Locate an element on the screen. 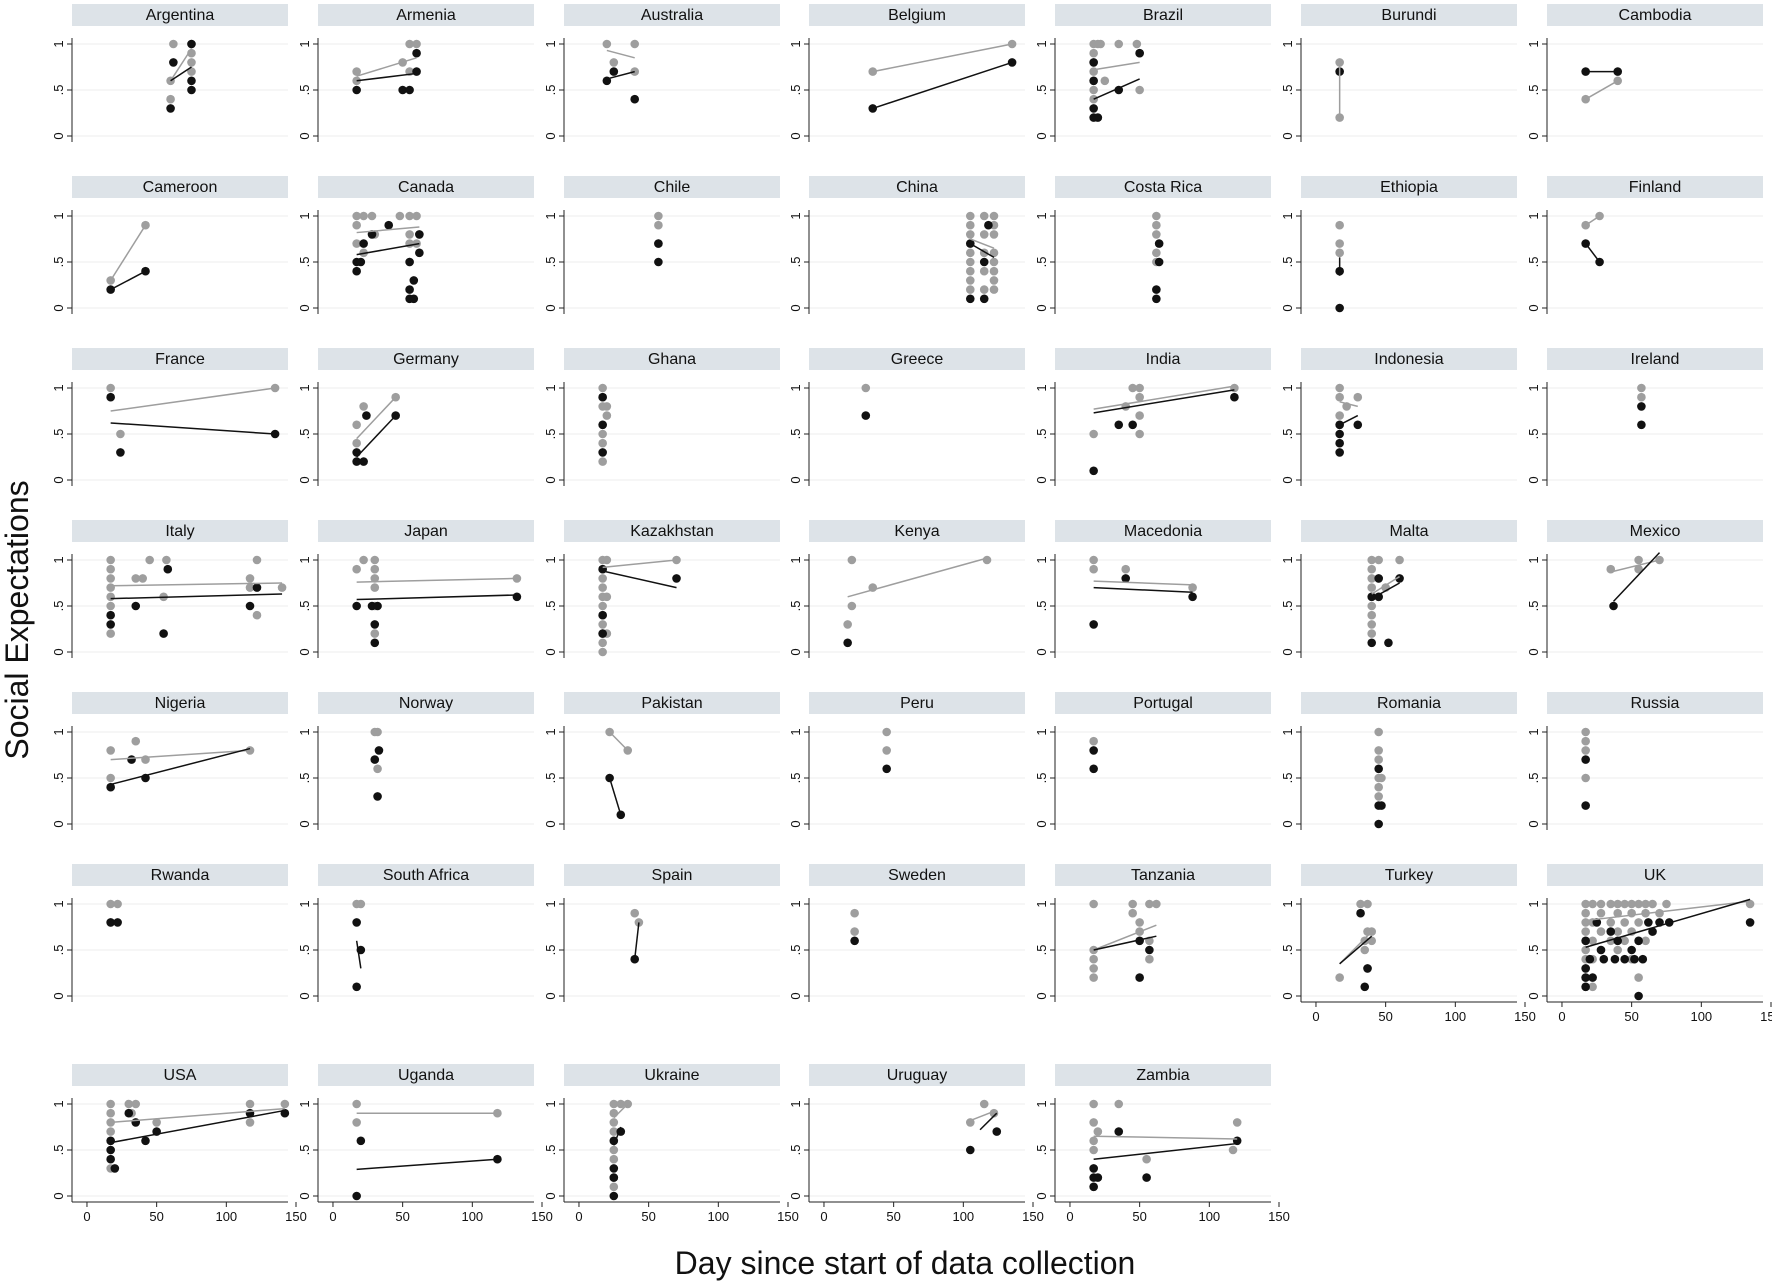  x-tick-label: 0 is located at coordinates (86, 1216).